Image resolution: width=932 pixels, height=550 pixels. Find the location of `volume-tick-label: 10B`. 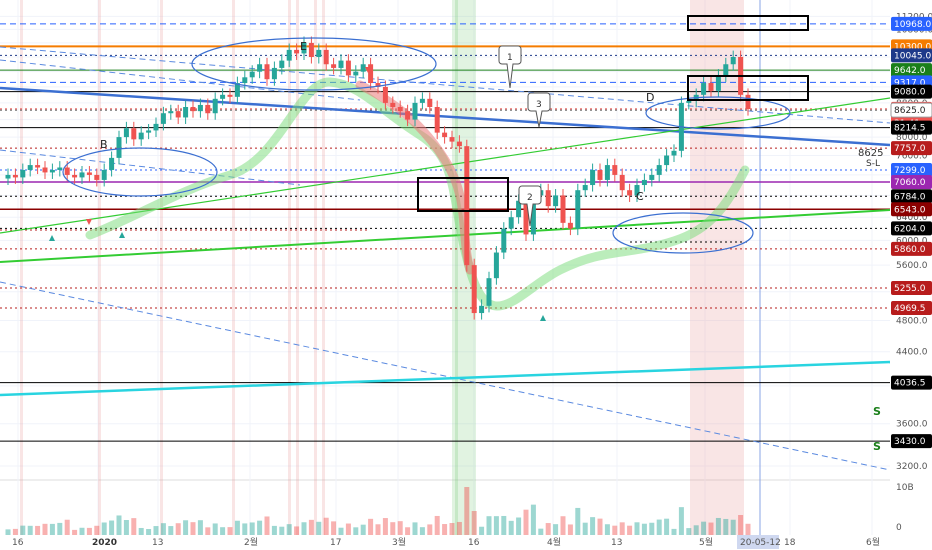

volume-tick-label: 10B is located at coordinates (905, 488).